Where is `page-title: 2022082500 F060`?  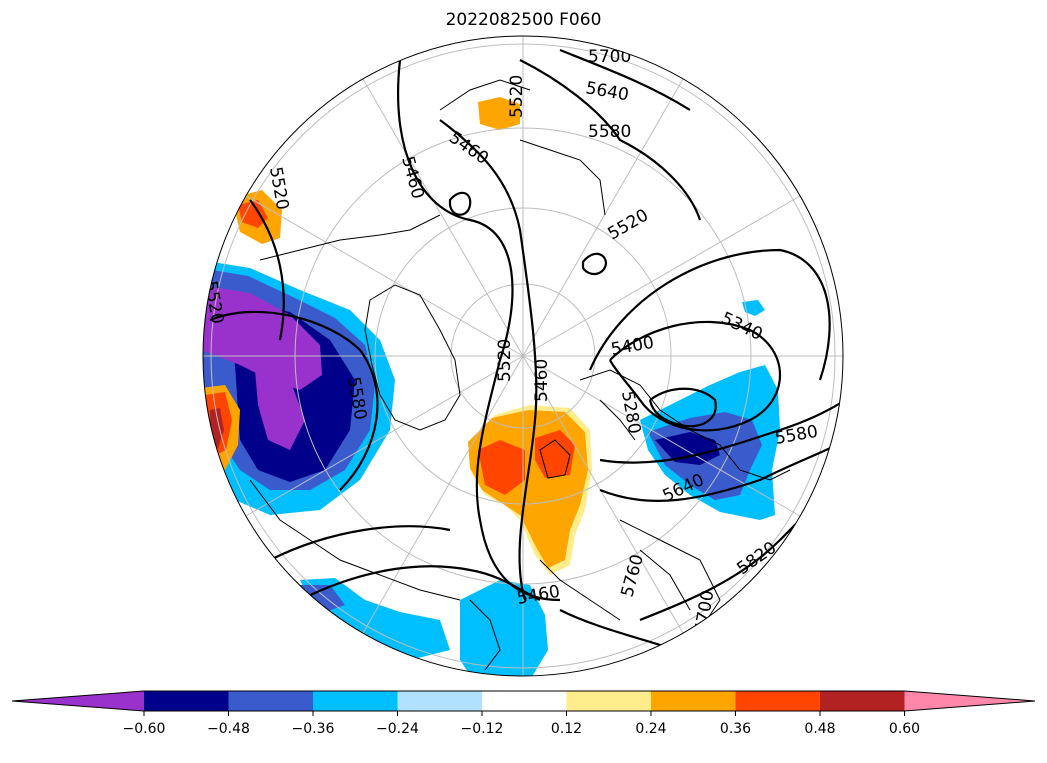
page-title: 2022082500 F060 is located at coordinates (523, 20).